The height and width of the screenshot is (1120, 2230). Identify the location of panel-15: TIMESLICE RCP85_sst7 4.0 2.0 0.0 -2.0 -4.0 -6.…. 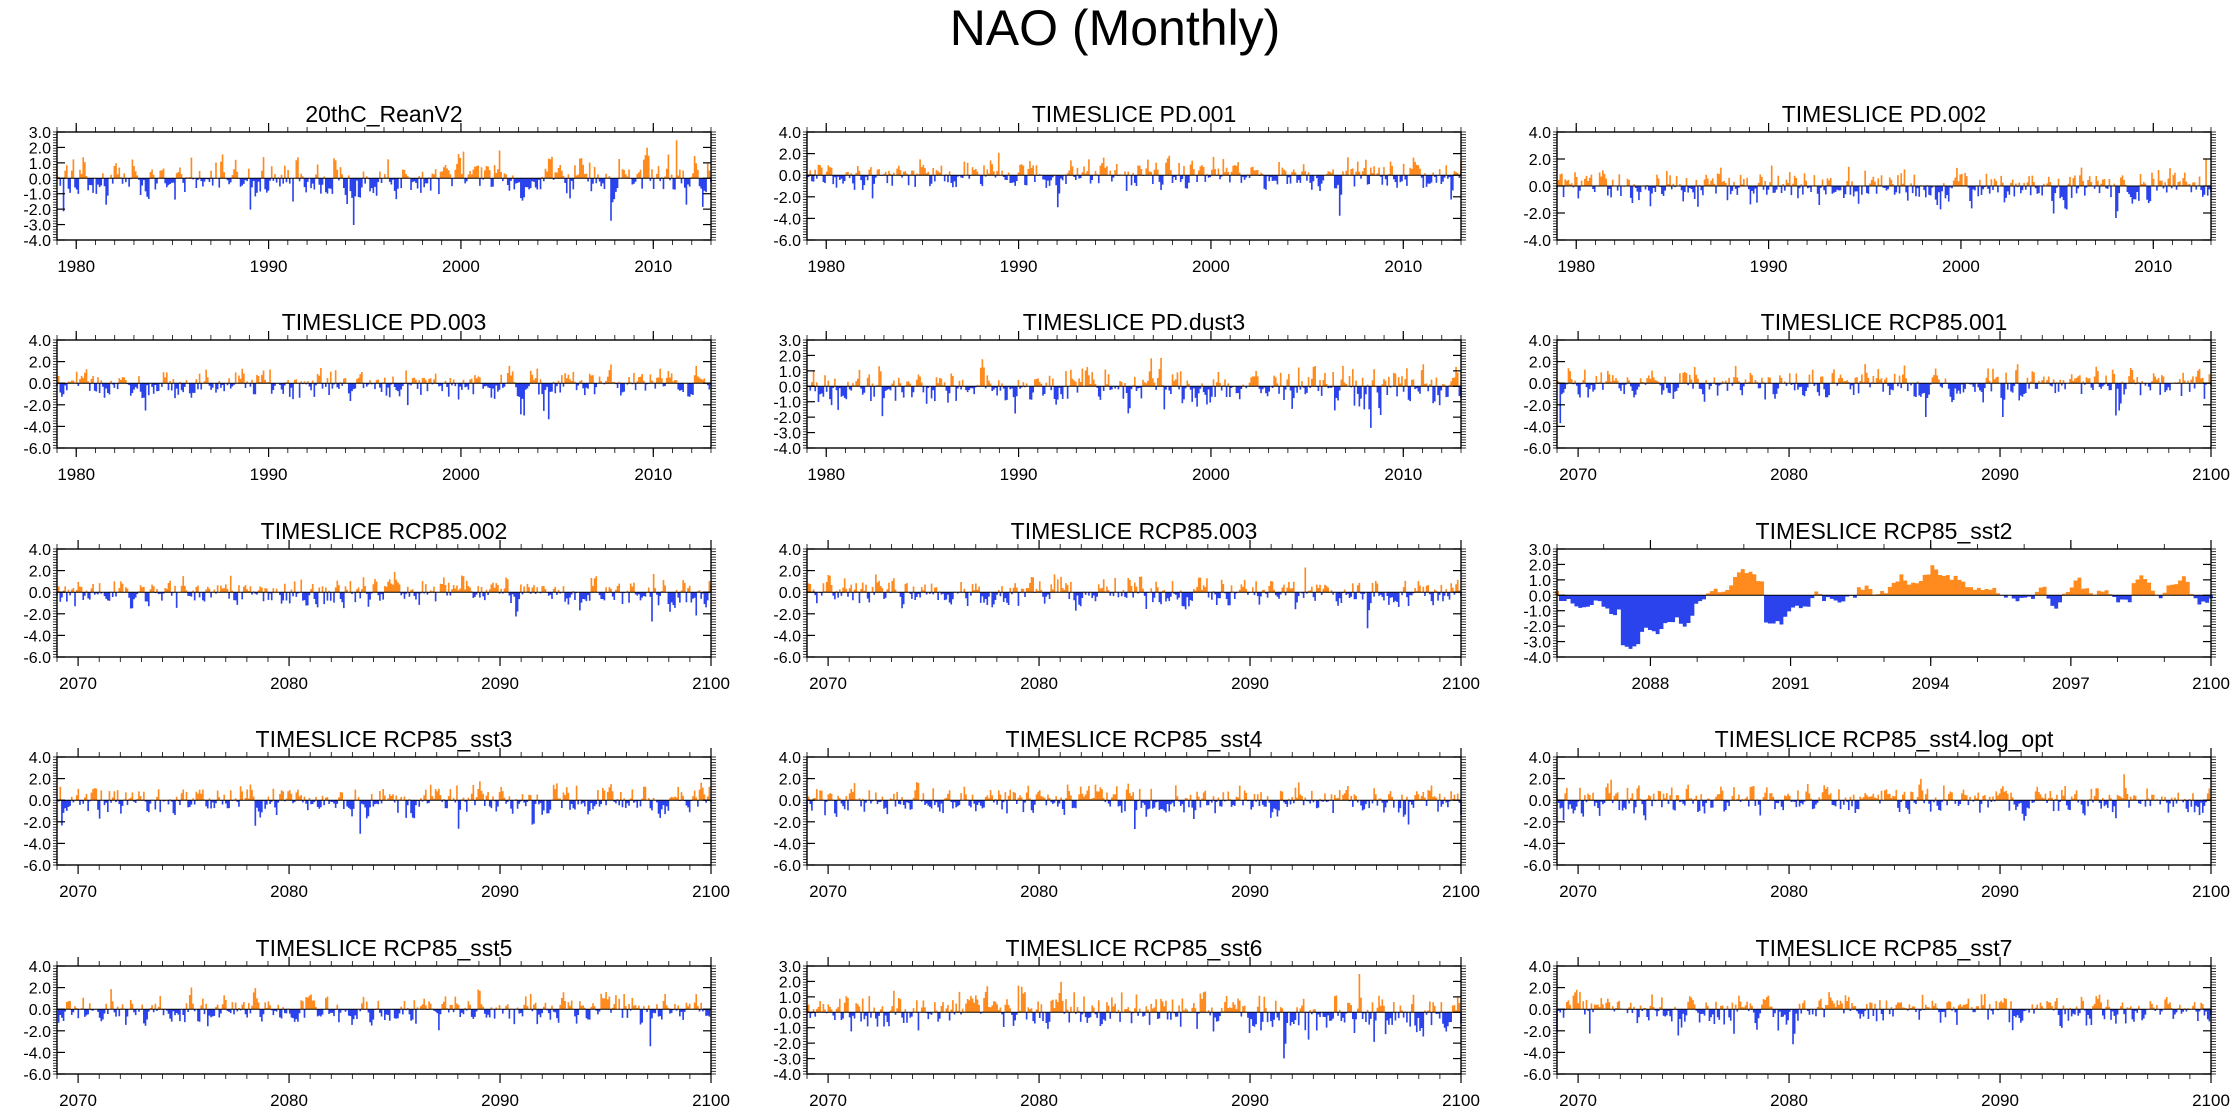
(1876, 1022).